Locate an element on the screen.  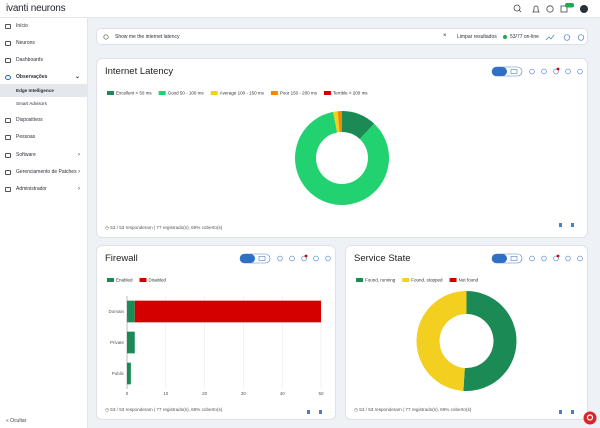
legend-label: Enabled is located at coordinates (124, 280).